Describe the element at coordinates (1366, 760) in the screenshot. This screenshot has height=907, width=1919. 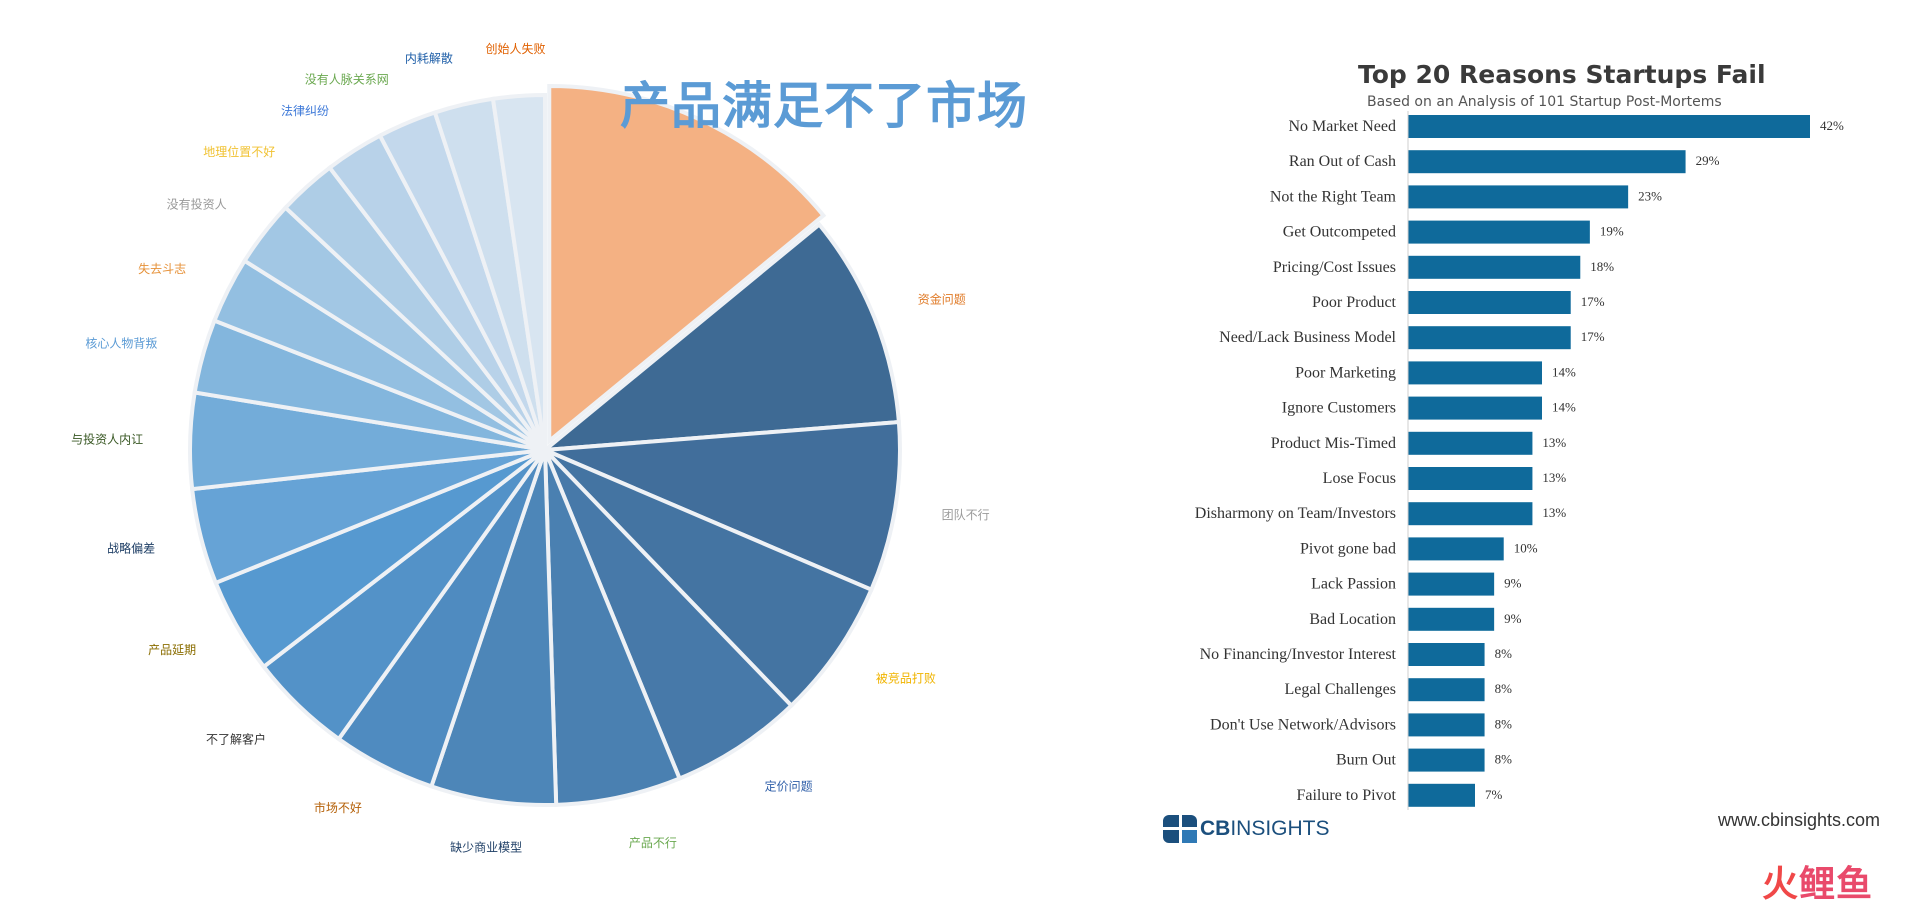
I see `bar-category-label: Burn Out` at that location.